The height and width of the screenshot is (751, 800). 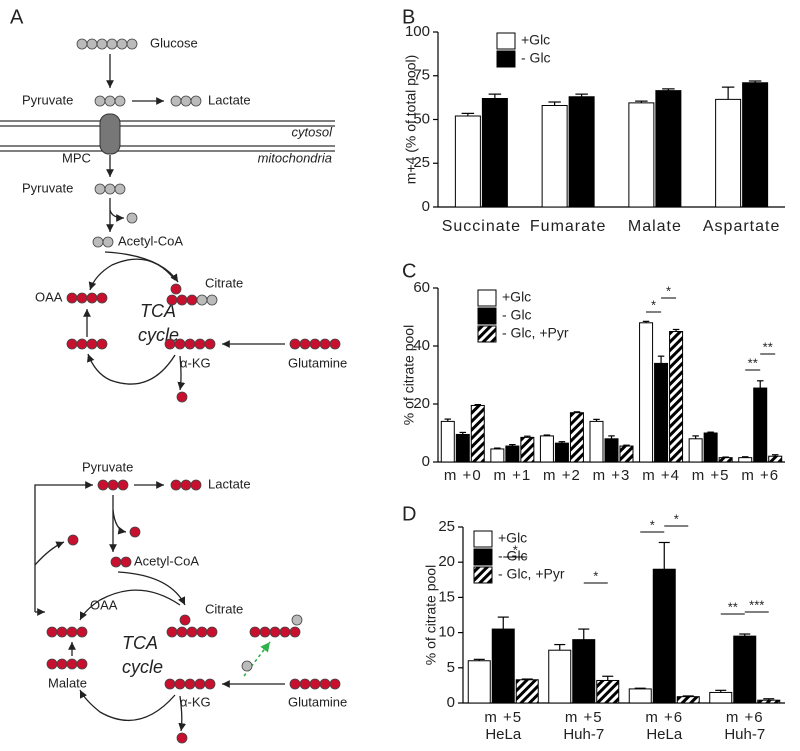 I want to click on x-tick-label: m +0, so click(x=463, y=475).